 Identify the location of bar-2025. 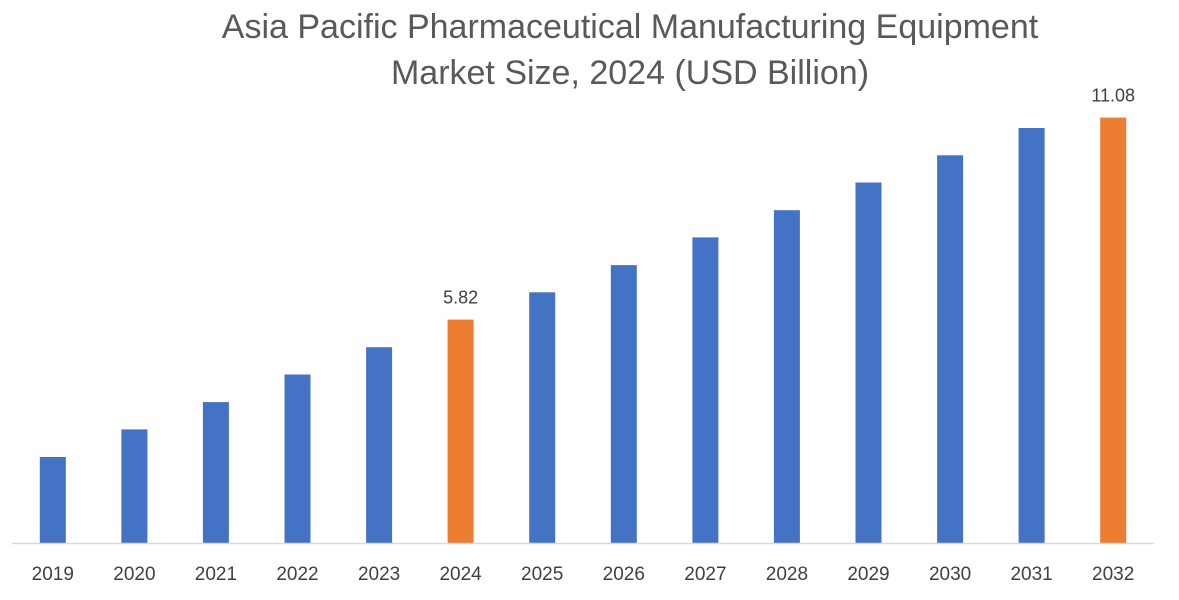
(542, 417).